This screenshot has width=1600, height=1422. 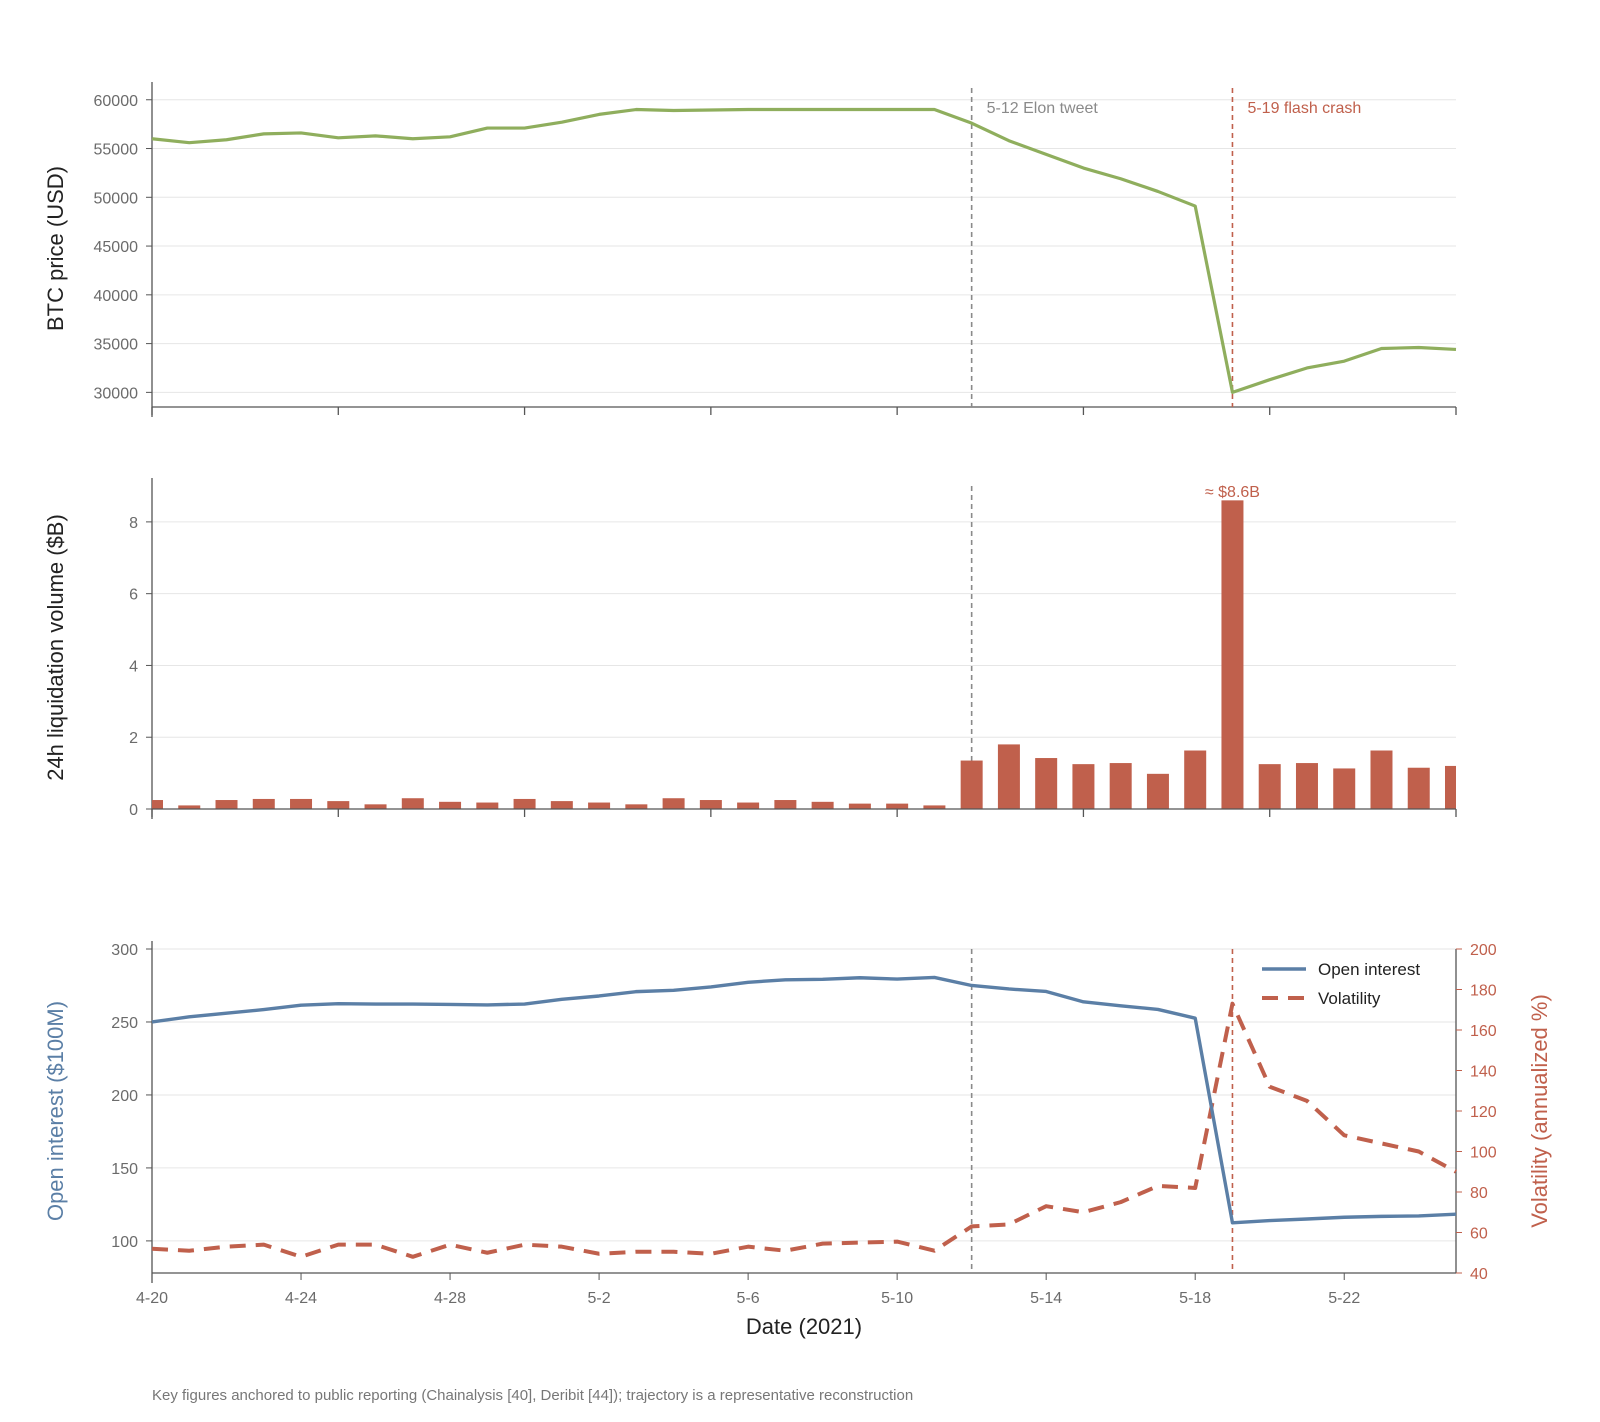 What do you see at coordinates (1344, 1298) in the screenshot?
I see `x-tick-label: 5-22` at bounding box center [1344, 1298].